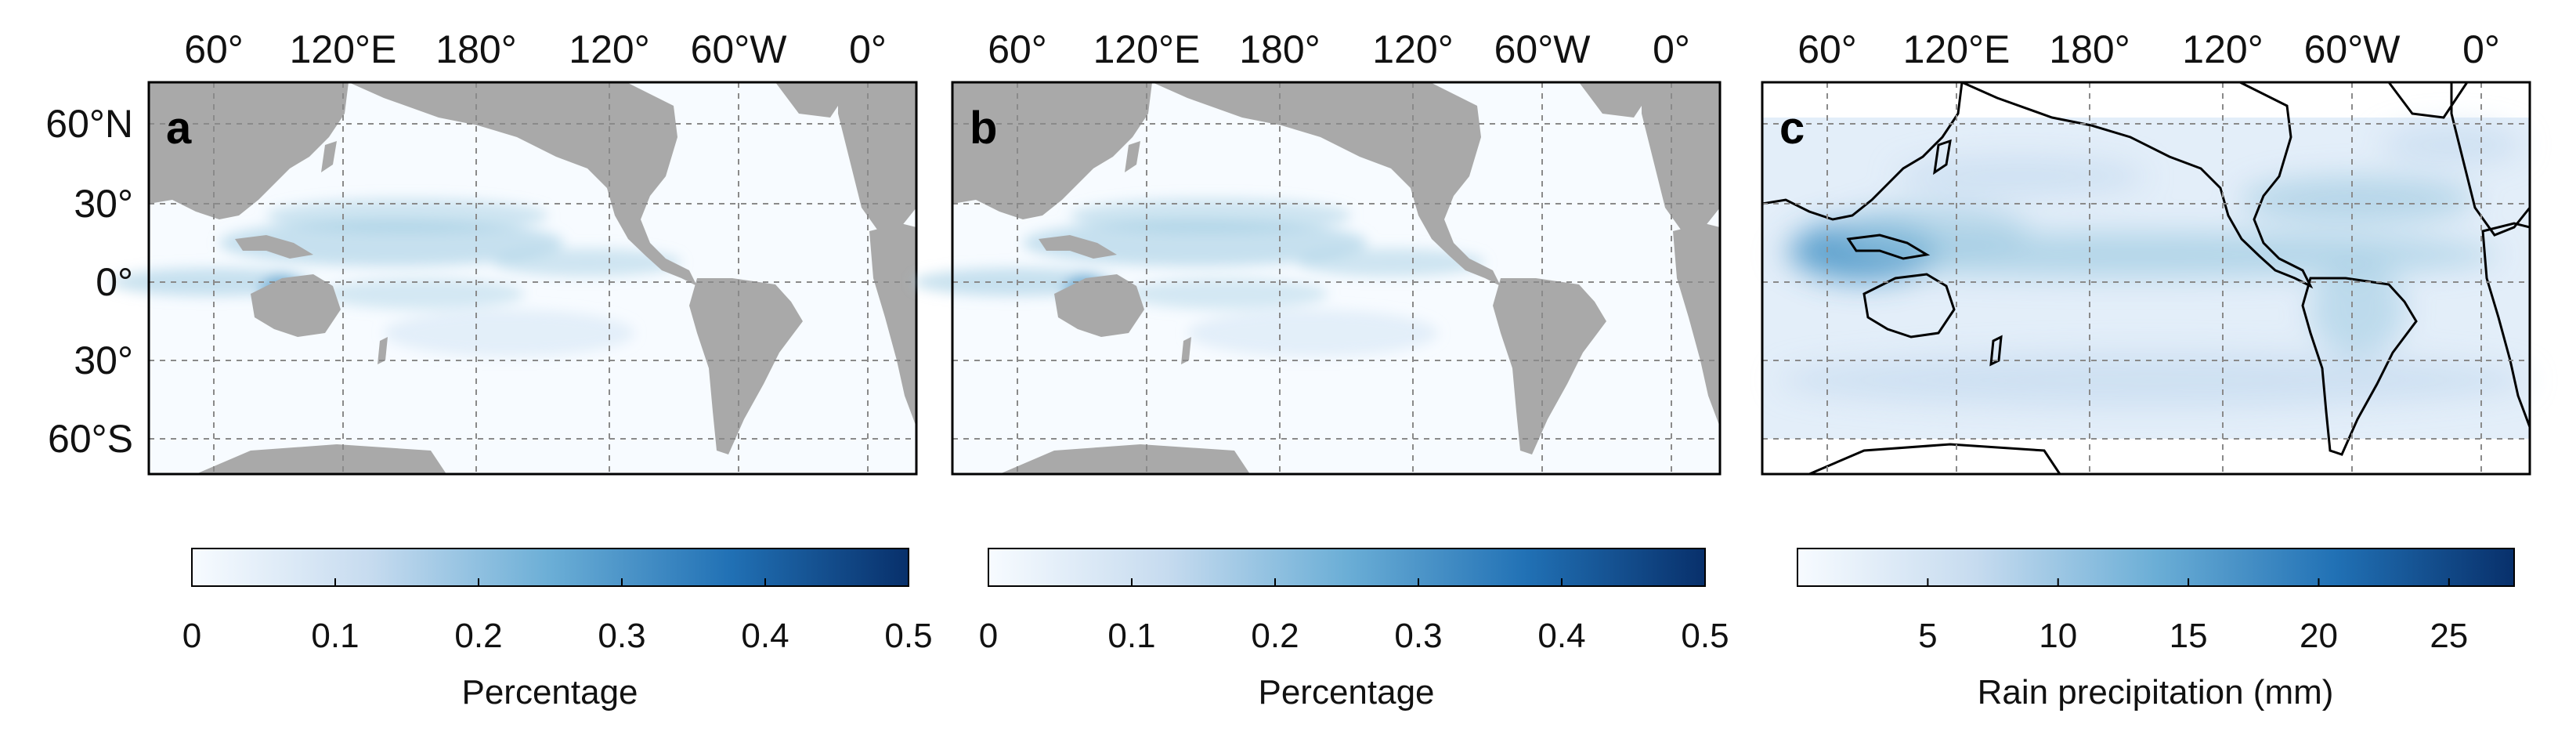 Image resolution: width=2576 pixels, height=735 pixels. Describe the element at coordinates (1339, 49) in the screenshot. I see `lon-ticks-b: 60° 120°E 180° 120° 60°W 0°` at that location.